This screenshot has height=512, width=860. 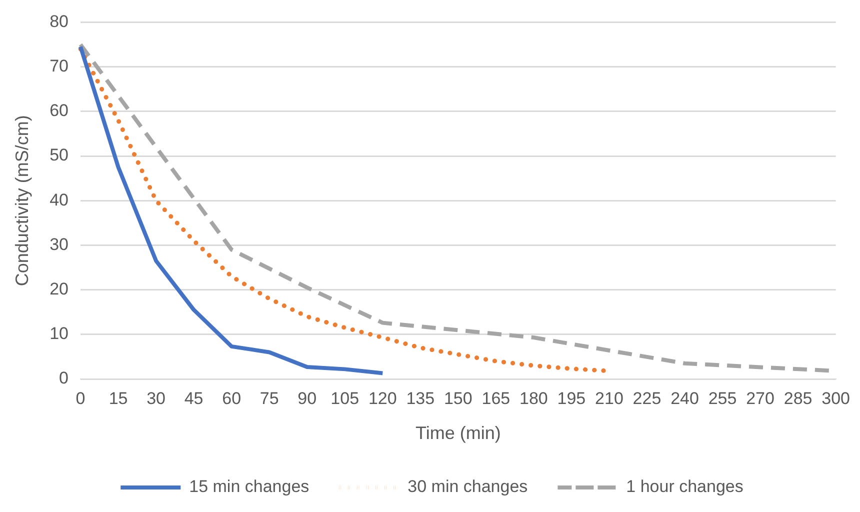 What do you see at coordinates (468, 486) in the screenshot?
I see `legend-label: 30 min changes` at bounding box center [468, 486].